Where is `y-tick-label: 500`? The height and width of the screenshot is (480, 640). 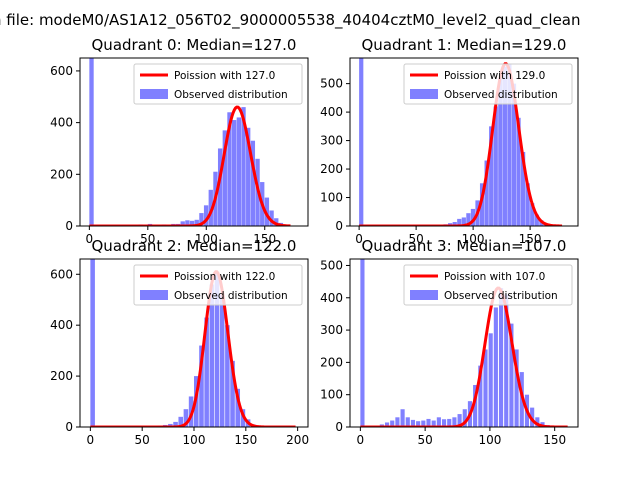
y-tick-label: 500 is located at coordinates (331, 84).